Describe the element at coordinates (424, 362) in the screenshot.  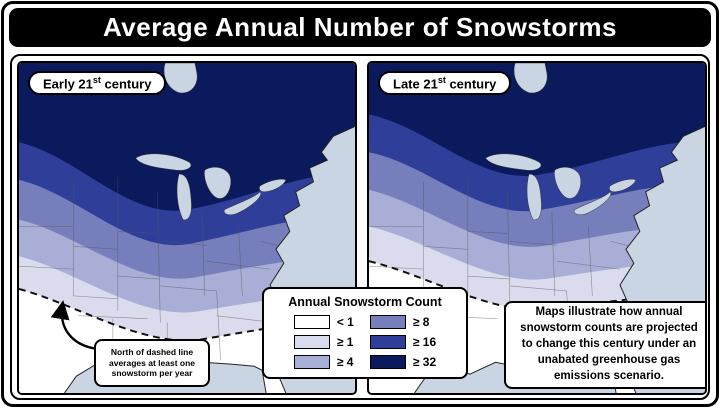
I see `legend-label: ≥ 32` at that location.